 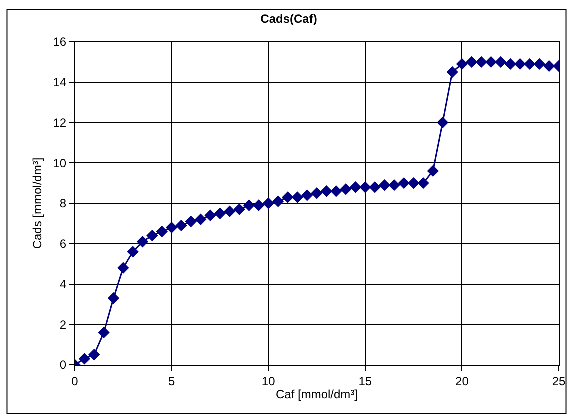 What do you see at coordinates (365, 381) in the screenshot?
I see `x-tick-label: 15` at bounding box center [365, 381].